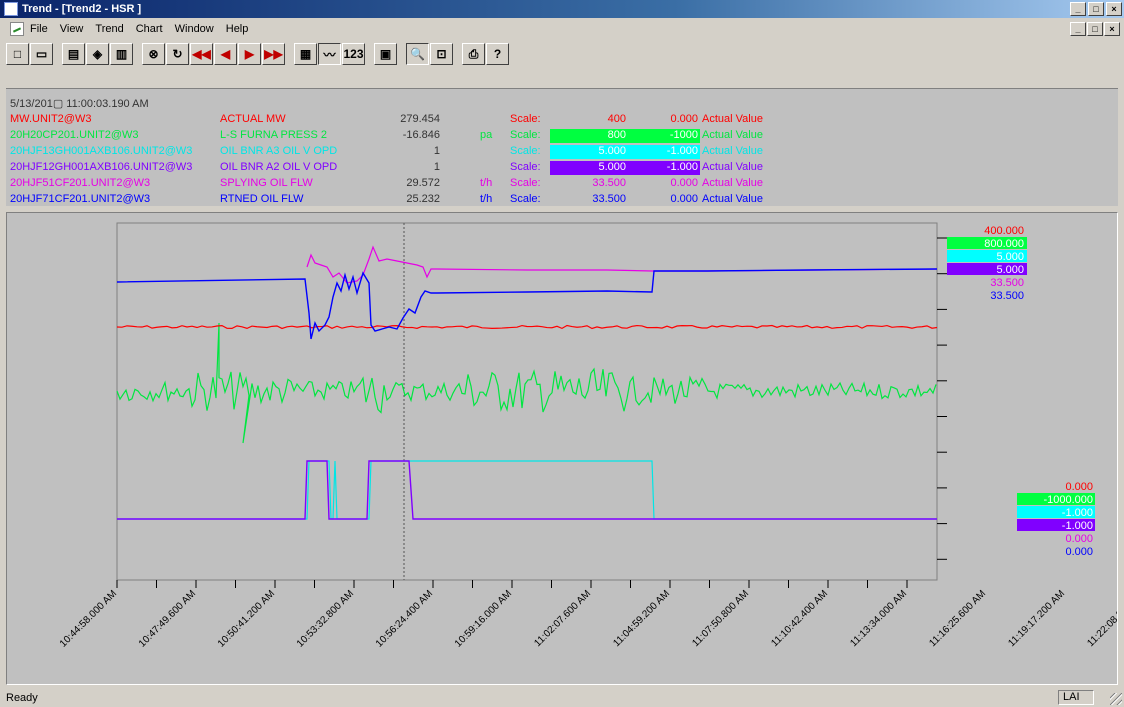 This screenshot has height=707, width=1124. What do you see at coordinates (590, 152) in the screenshot?
I see `legend-scale-max: 5.000` at bounding box center [590, 152].